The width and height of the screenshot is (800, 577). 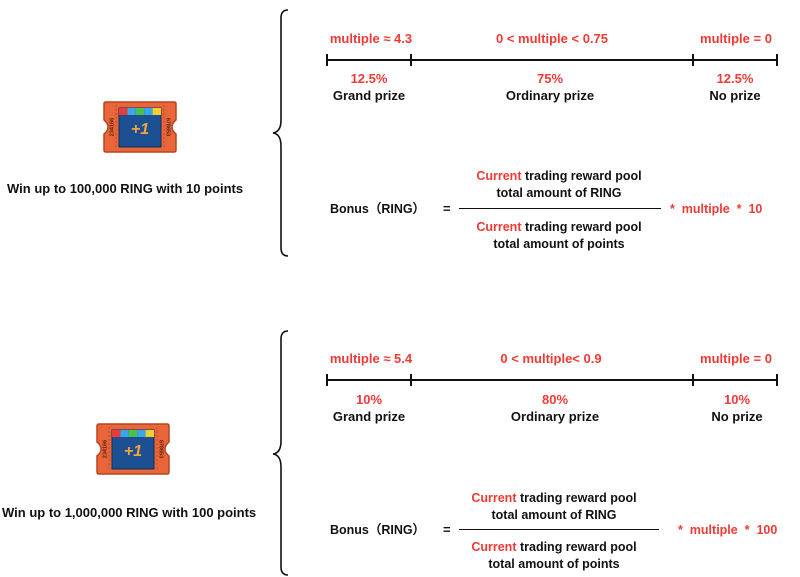 I want to click on formula-multiplier: * multiple * 100, so click(x=728, y=530).